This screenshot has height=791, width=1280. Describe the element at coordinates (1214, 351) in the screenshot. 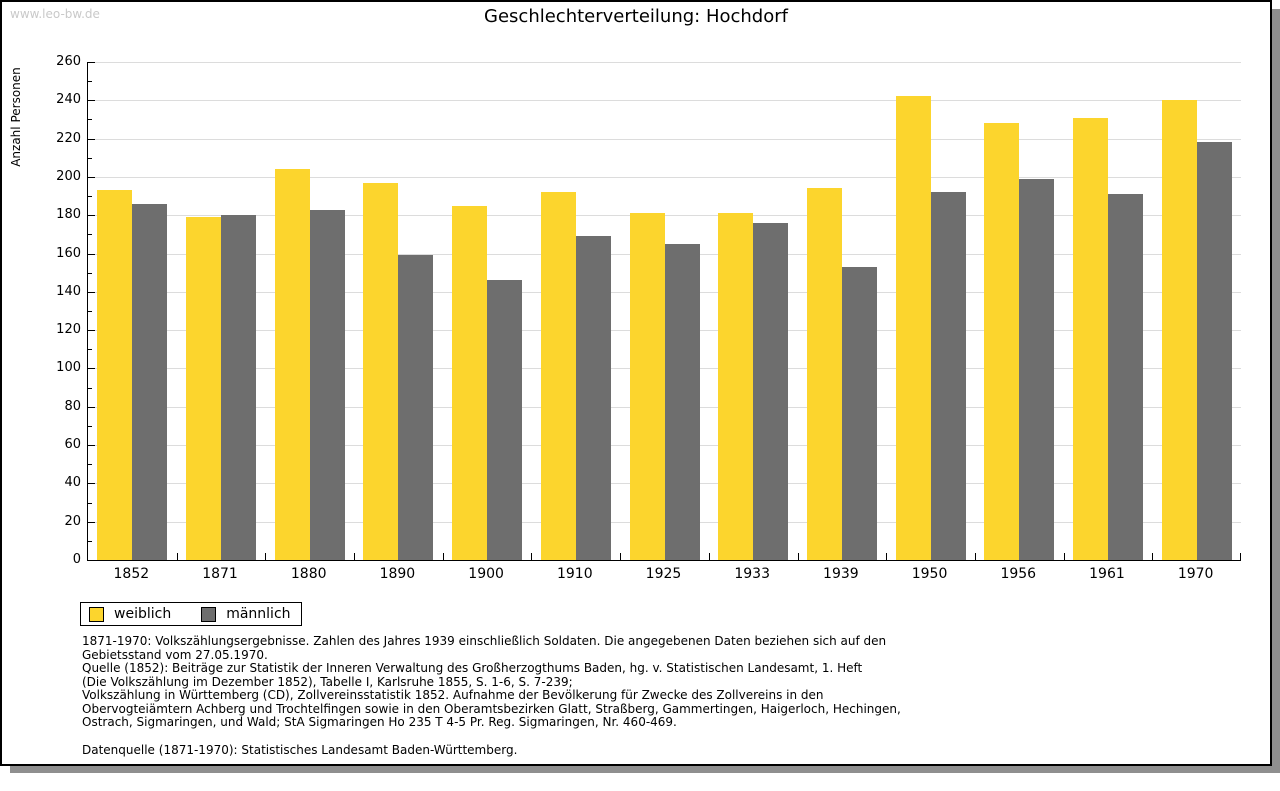

I see `bar-männlich-1970` at that location.